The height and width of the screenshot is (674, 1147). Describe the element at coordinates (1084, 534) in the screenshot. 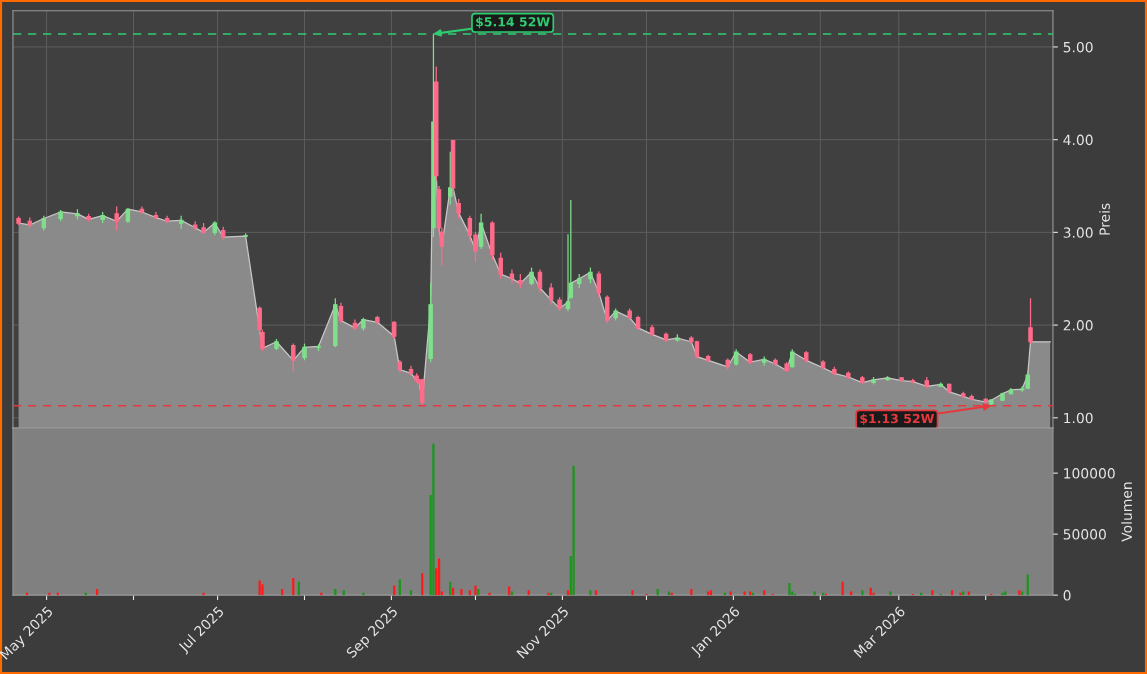

I see `y-tick-label: 50000` at that location.